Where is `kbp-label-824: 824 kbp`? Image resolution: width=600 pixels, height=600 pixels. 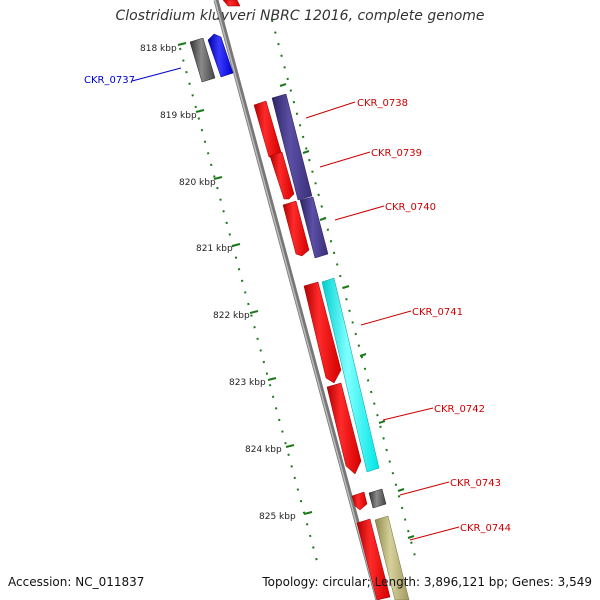
kbp-label-824: 824 kbp is located at coordinates (263, 450).